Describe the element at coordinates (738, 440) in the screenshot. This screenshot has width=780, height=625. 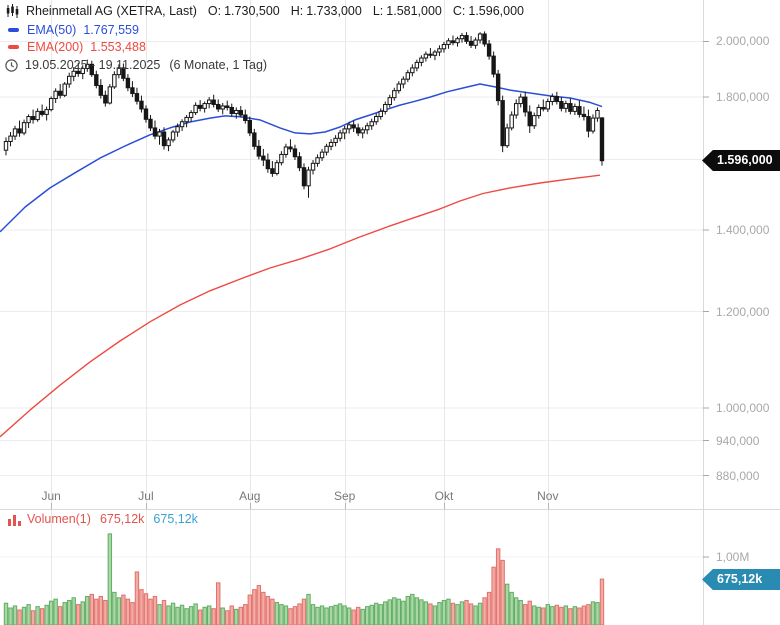
I see `price-axis-label: 940,000` at that location.